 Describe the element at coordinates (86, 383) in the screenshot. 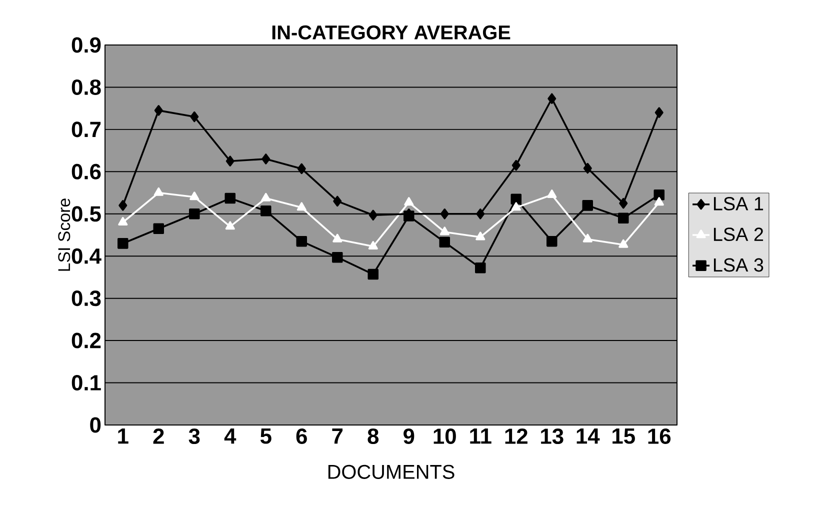

I see `y-tick-label: 0.1` at that location.